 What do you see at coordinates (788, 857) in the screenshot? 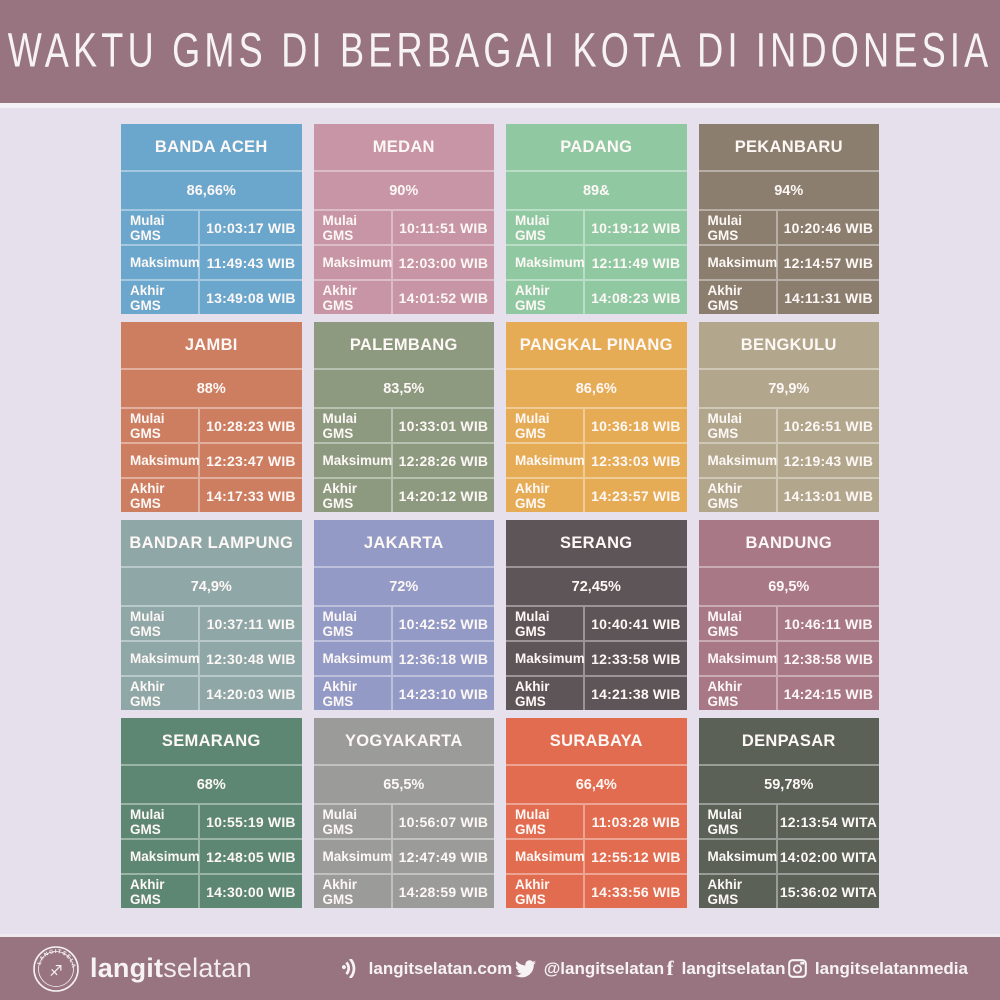
I see `row-maksimum: Maksimum 14:02:00 WITA` at bounding box center [788, 857].